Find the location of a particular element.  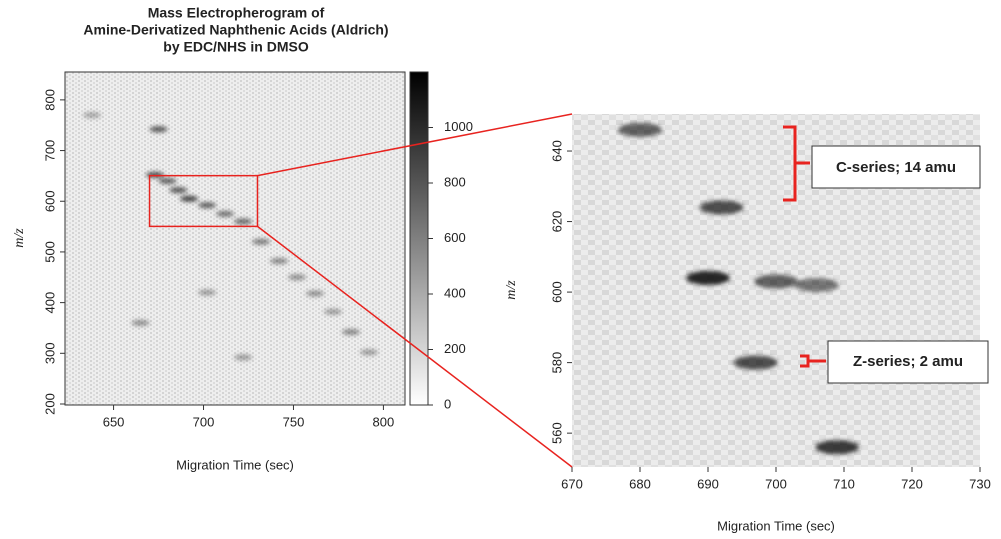

y-tick-label: 800 is located at coordinates (49, 100).